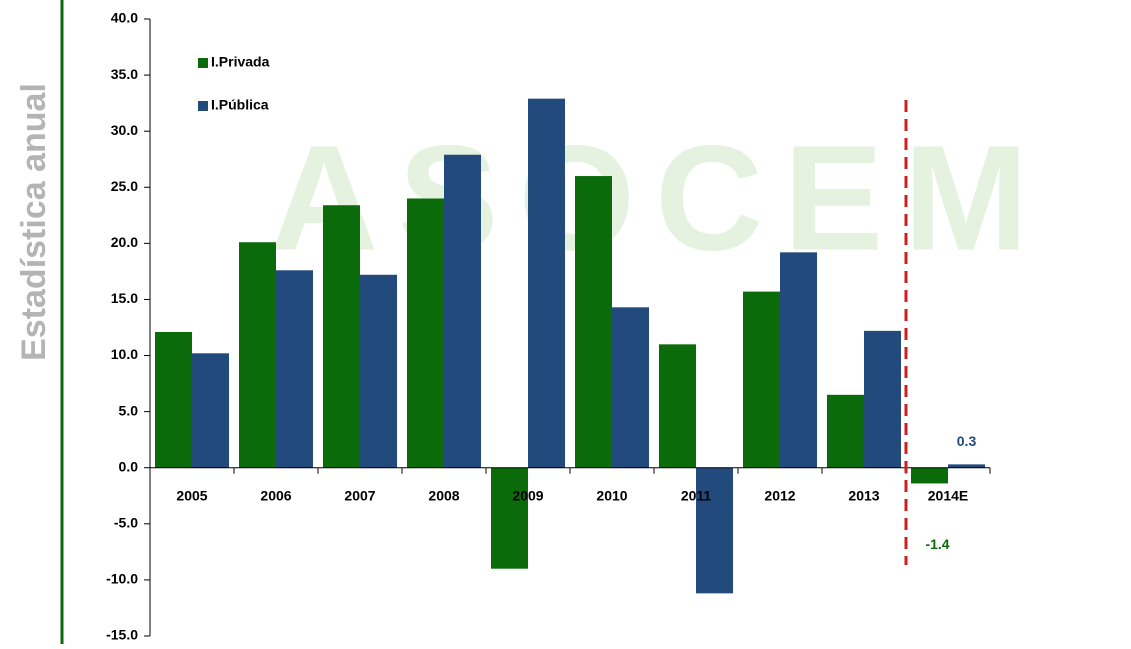 This screenshot has width=1131, height=649. What do you see at coordinates (937, 544) in the screenshot?
I see `data-label: -1.4` at bounding box center [937, 544].